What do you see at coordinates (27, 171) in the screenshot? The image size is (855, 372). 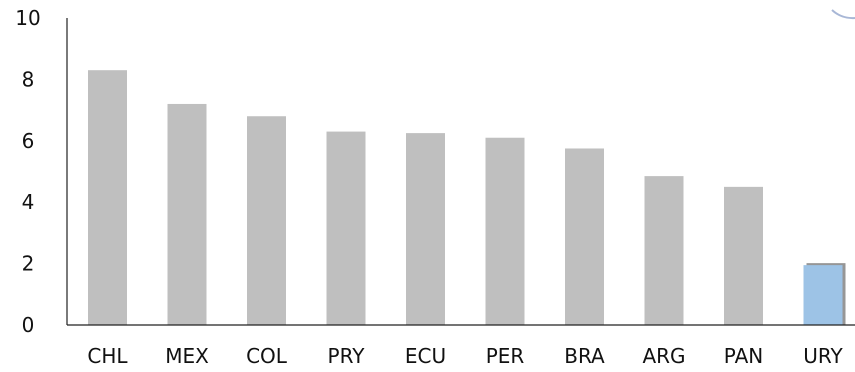 I see `y-axis: 0 2 4 6 8 10` at bounding box center [27, 171].